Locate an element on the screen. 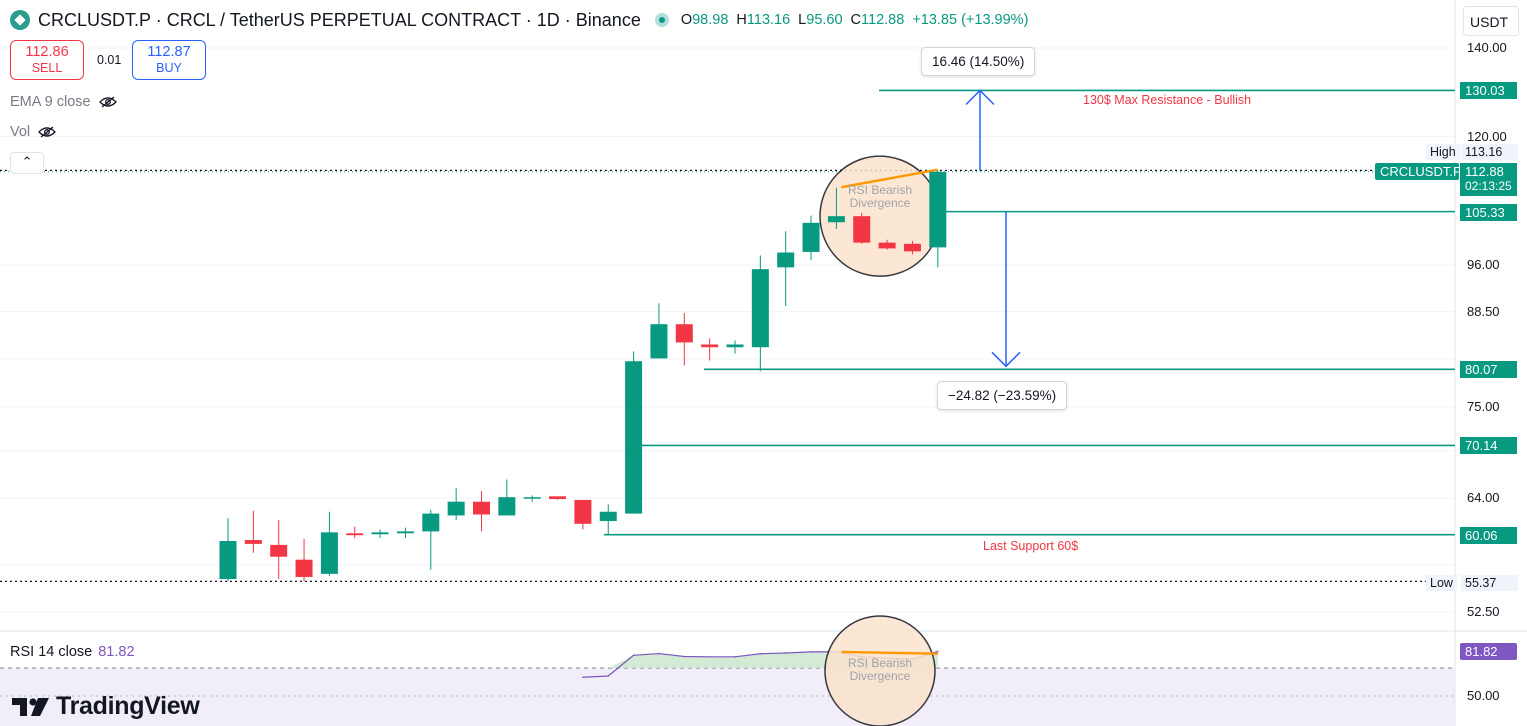 The image size is (1527, 726). buy-button: 112.87 BUY is located at coordinates (169, 60).